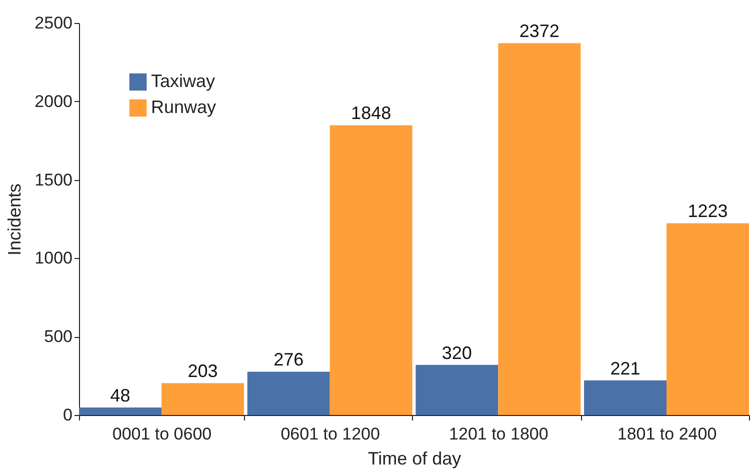 Image resolution: width=754 pixels, height=472 pixels. I want to click on y-tick-label: 500, so click(58, 336).